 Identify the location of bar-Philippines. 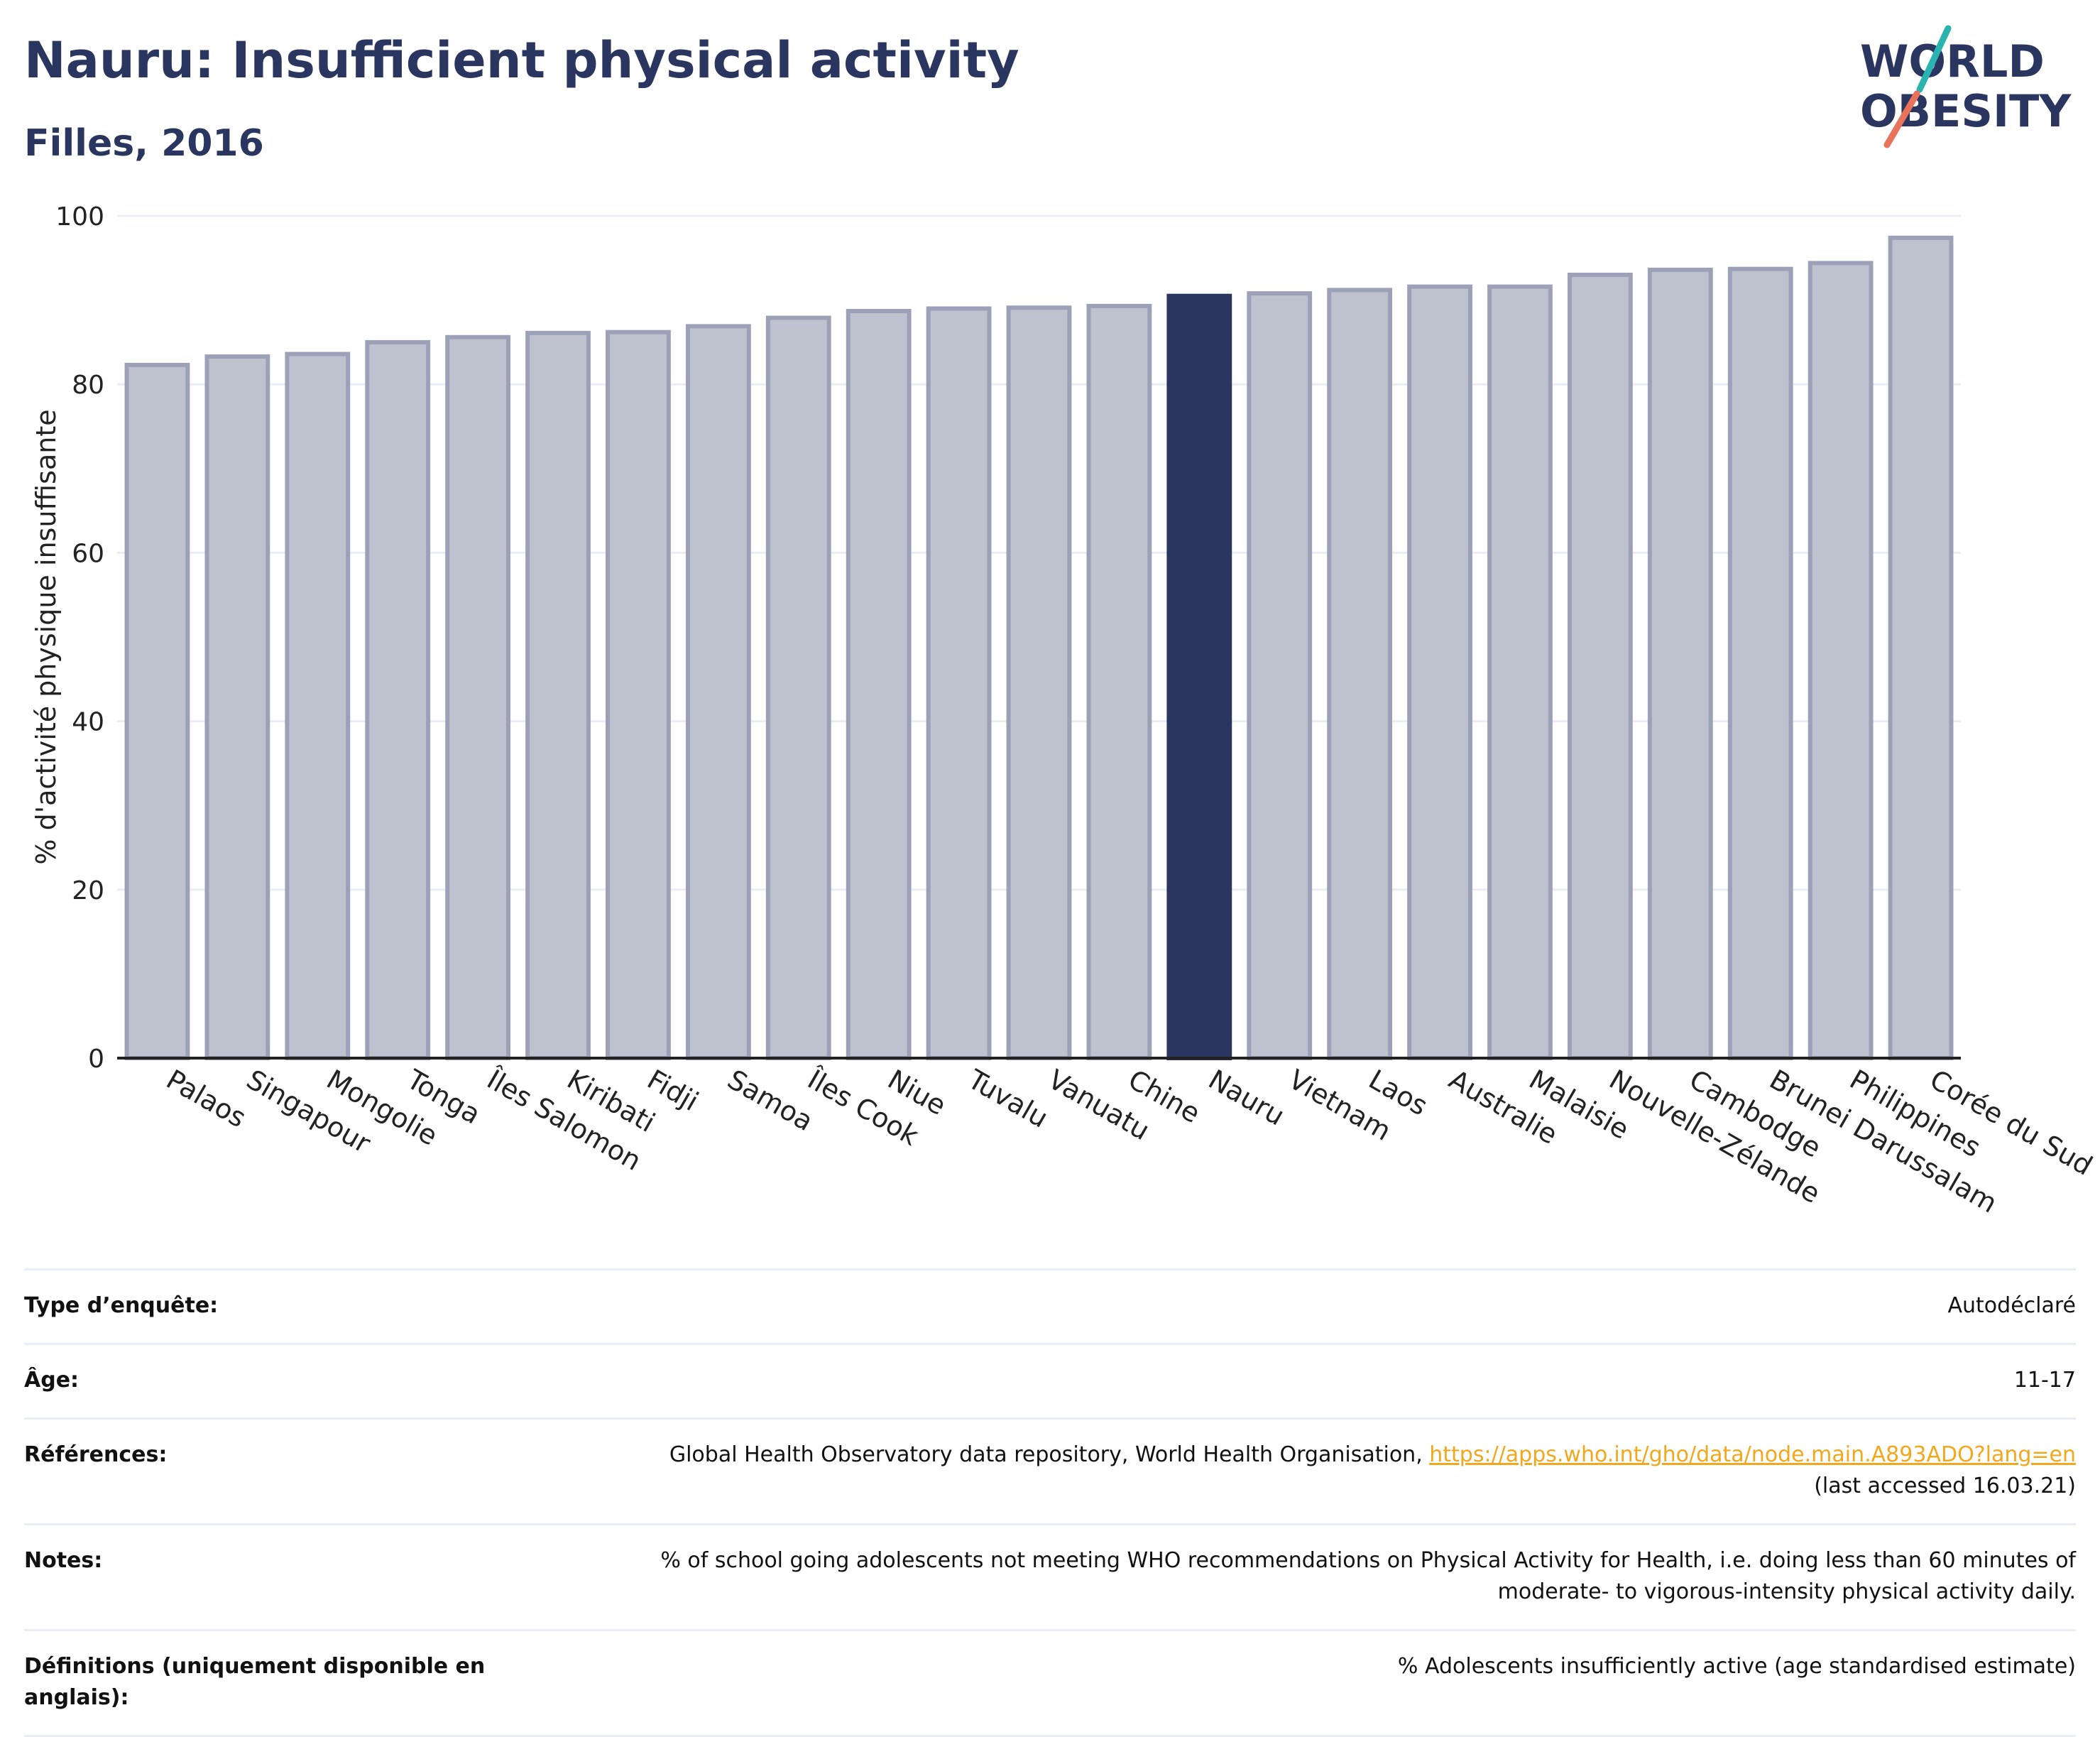
(1841, 660).